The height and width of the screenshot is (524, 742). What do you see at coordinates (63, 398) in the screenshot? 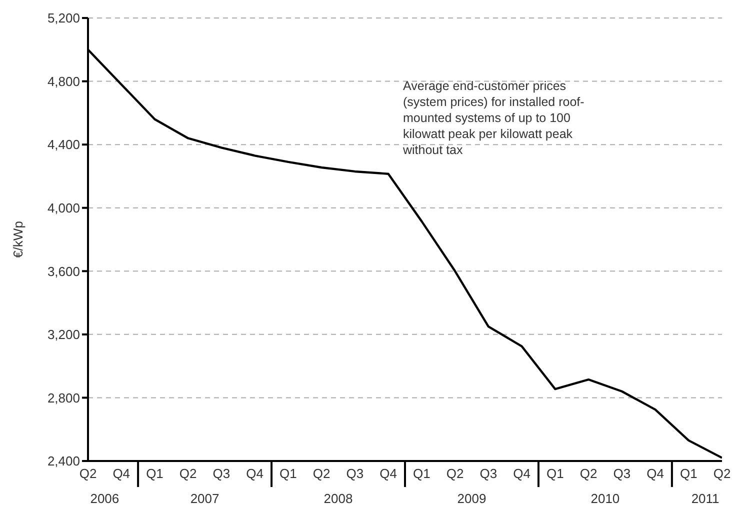
I see `y-tick-label: 2,800` at bounding box center [63, 398].